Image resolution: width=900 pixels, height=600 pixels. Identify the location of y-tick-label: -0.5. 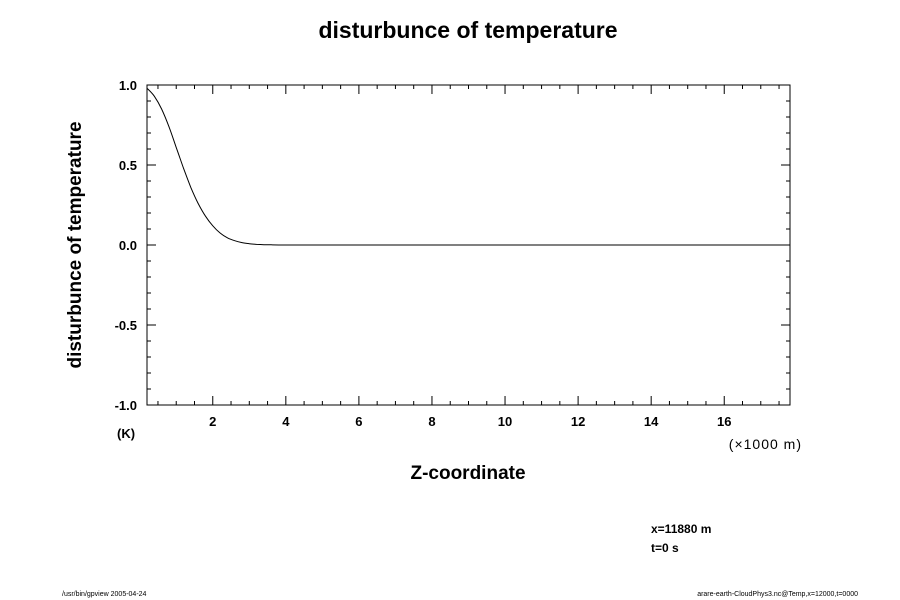
(126, 325).